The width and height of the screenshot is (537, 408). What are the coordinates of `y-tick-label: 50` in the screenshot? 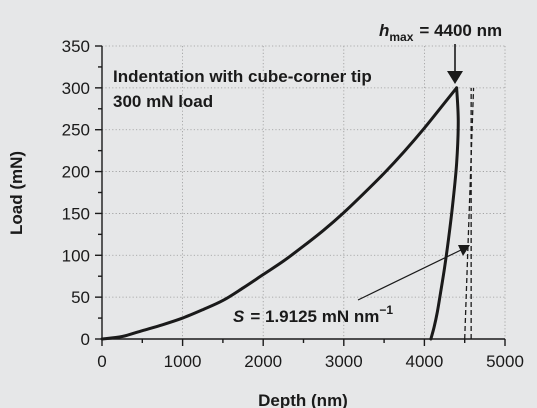 It's located at (80, 297).